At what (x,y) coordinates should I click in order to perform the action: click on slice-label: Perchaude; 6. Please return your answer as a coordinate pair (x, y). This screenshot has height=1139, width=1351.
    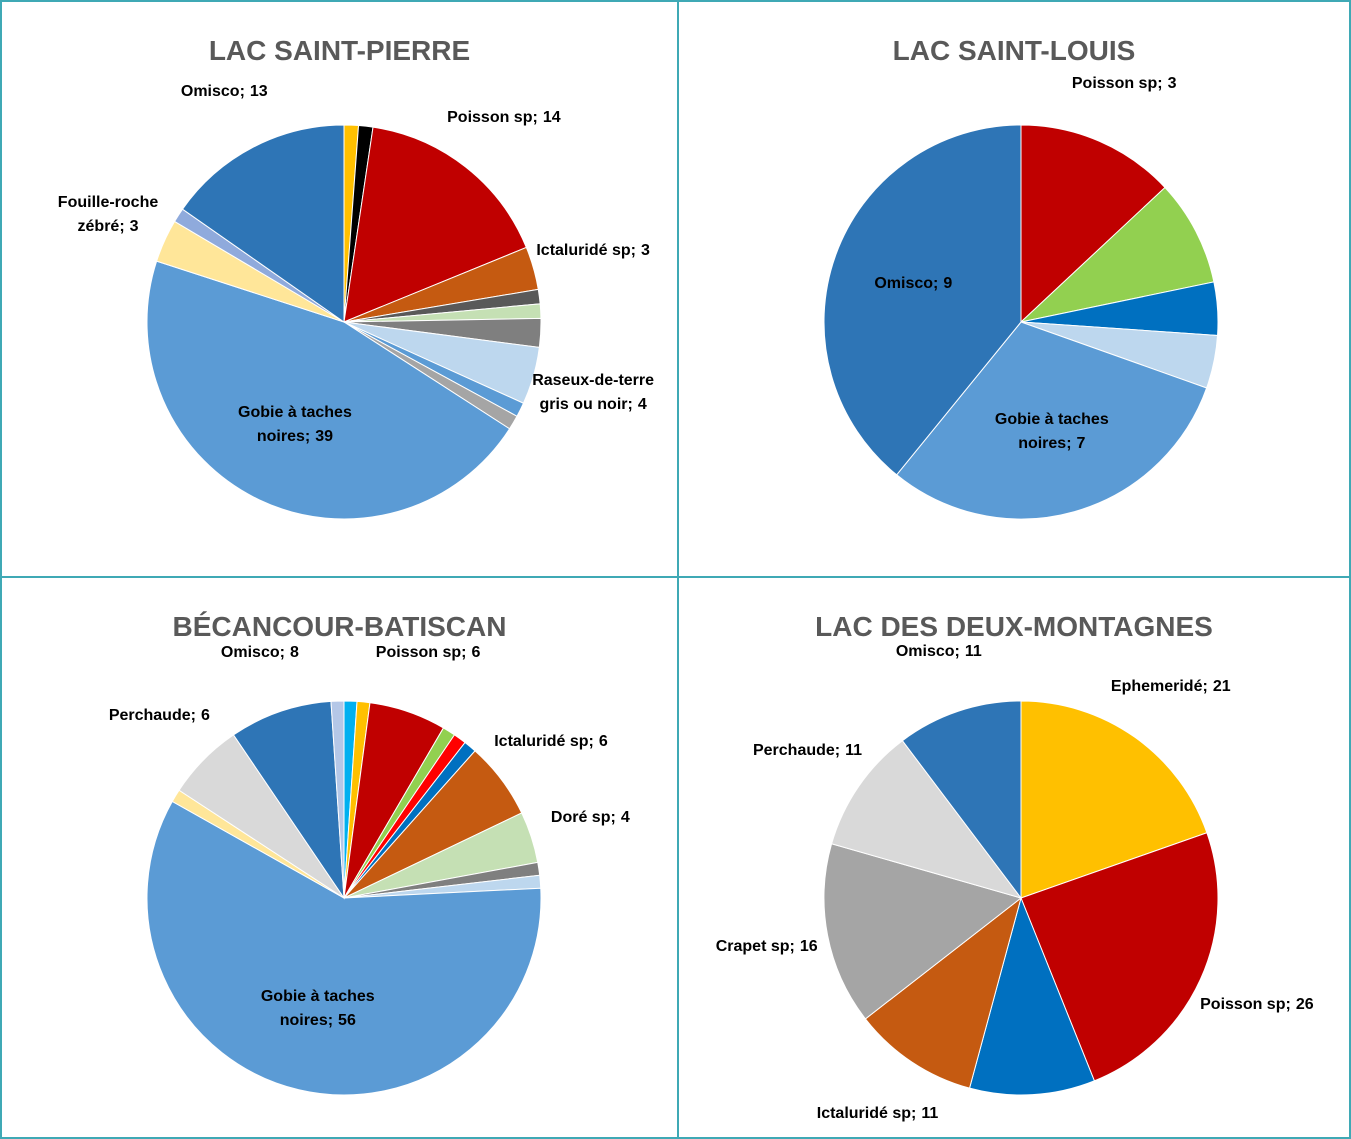
    Looking at the image, I should click on (159, 716).